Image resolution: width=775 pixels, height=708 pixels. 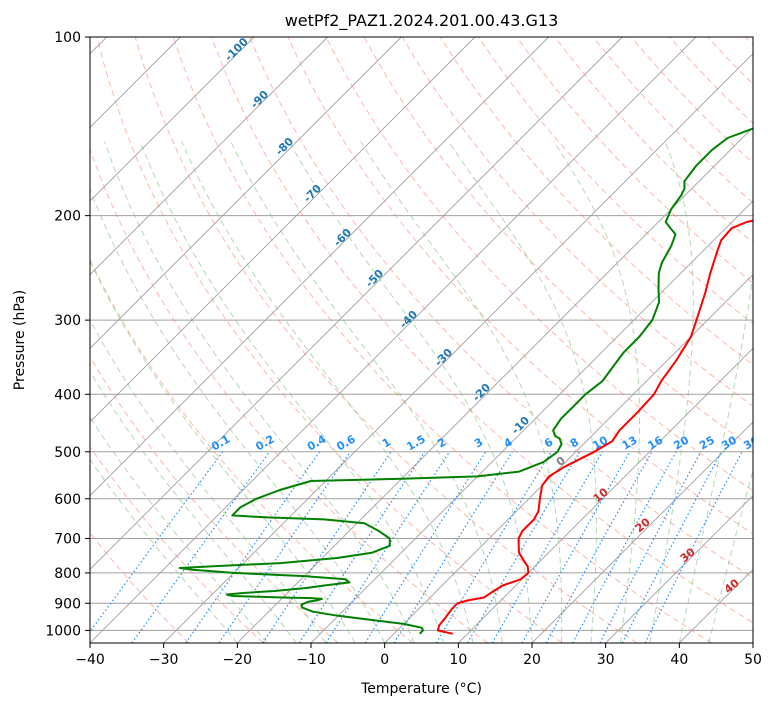 What do you see at coordinates (753, 660) in the screenshot?
I see `x-tick-label: 50` at bounding box center [753, 660].